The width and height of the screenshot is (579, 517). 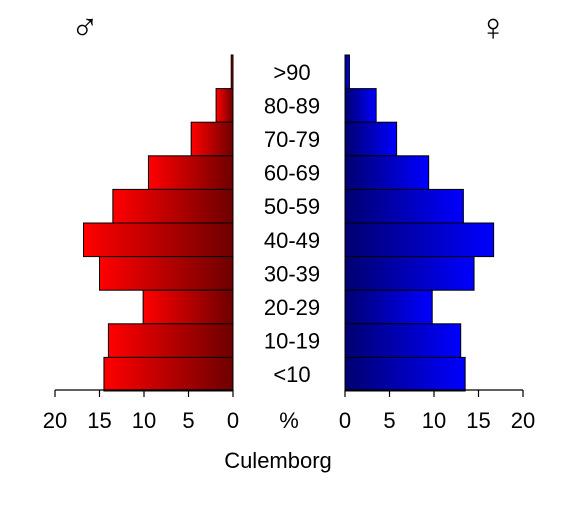 What do you see at coordinates (292, 273) in the screenshot?
I see `age-label-6: 30-39` at bounding box center [292, 273].